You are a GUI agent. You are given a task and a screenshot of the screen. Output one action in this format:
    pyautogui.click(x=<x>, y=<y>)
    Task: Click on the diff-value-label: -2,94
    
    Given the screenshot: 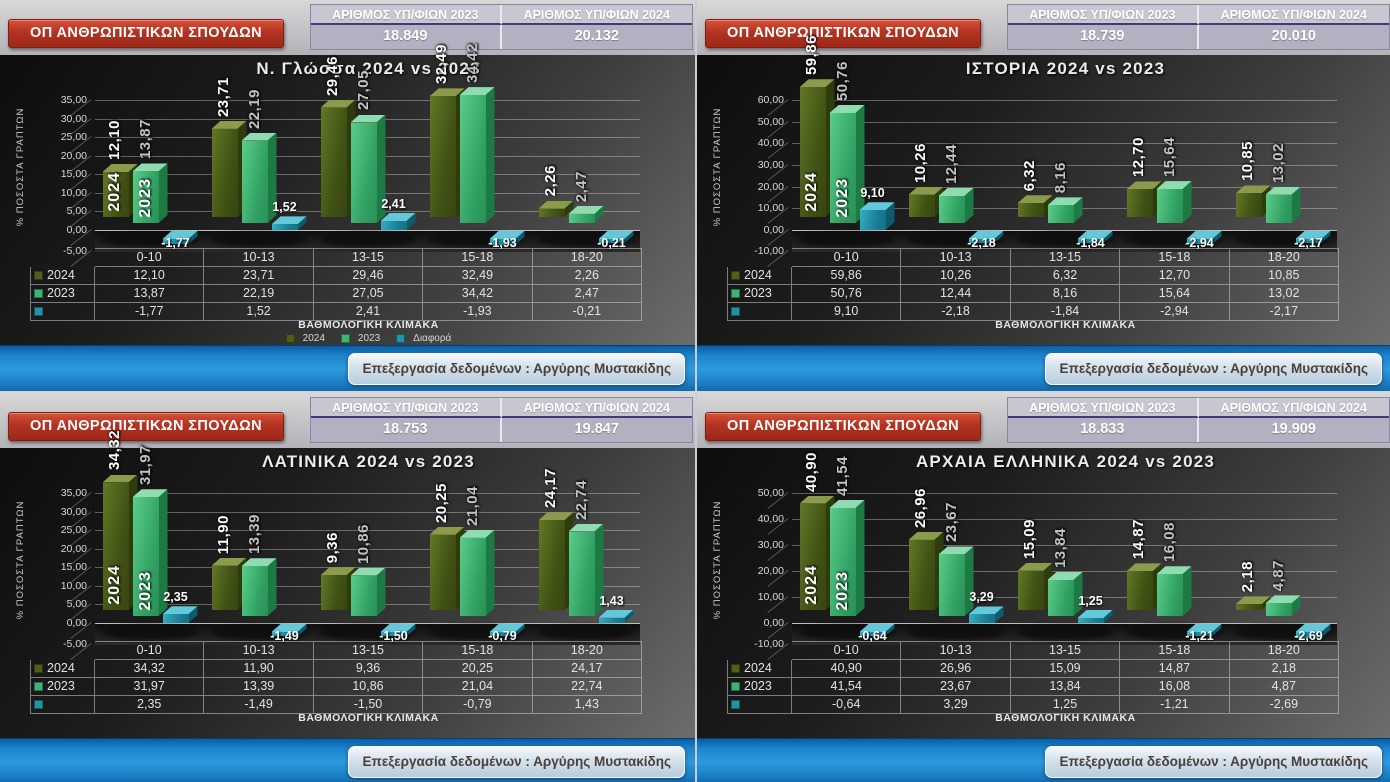 What is the action you would take?
    pyautogui.click(x=1199, y=243)
    